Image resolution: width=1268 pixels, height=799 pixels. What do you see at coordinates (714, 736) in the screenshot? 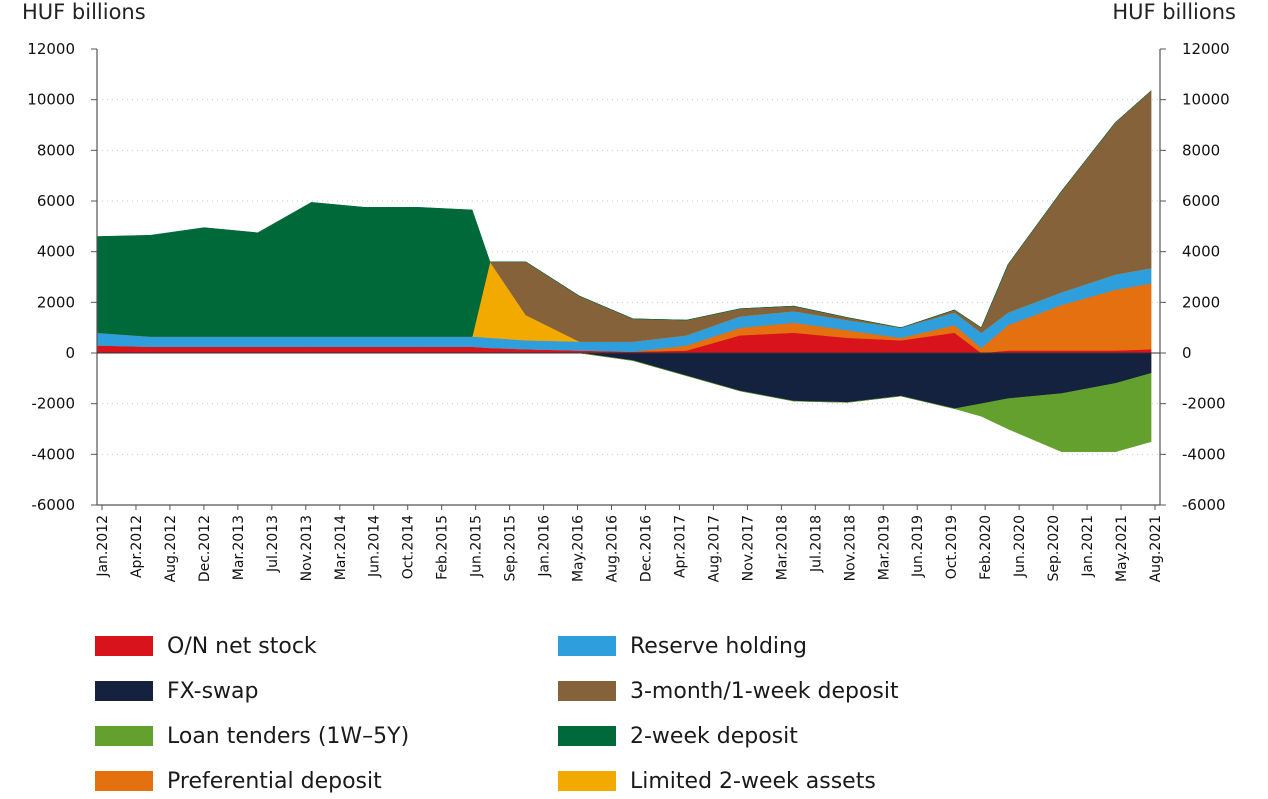
I see `legend-label: 2-week deposit` at bounding box center [714, 736].